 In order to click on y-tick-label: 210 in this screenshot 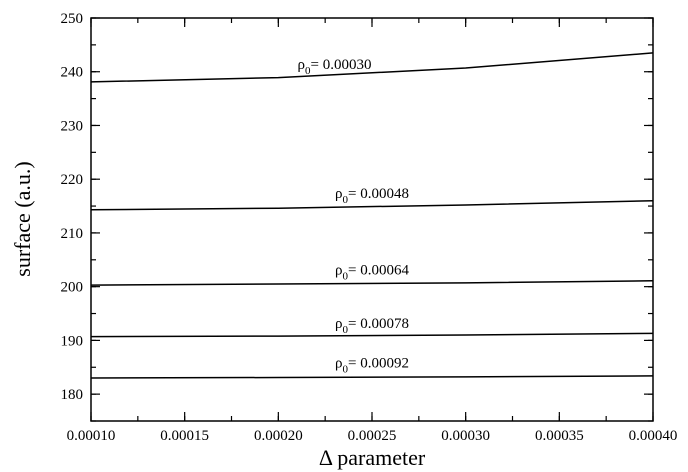, I will do `click(72, 234)`.